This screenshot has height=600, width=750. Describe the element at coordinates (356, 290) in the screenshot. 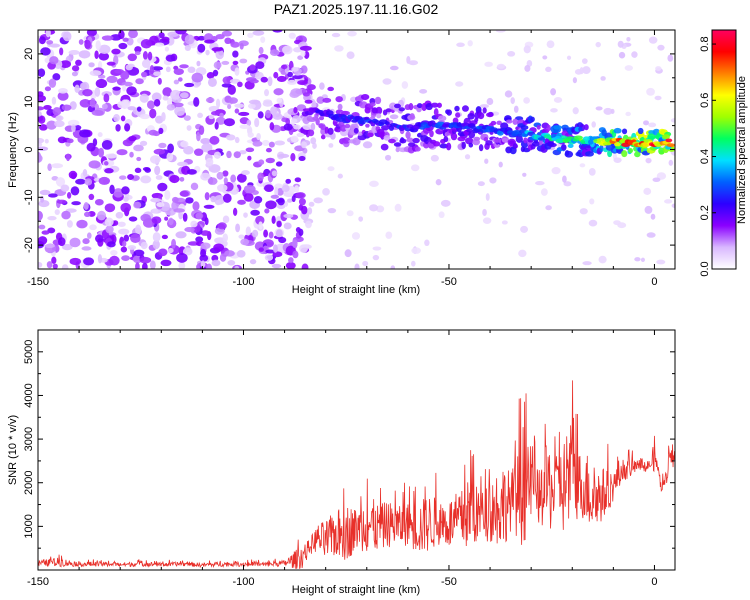

I see `spectrogram-x-axis-label: Height of straight line (km)` at that location.